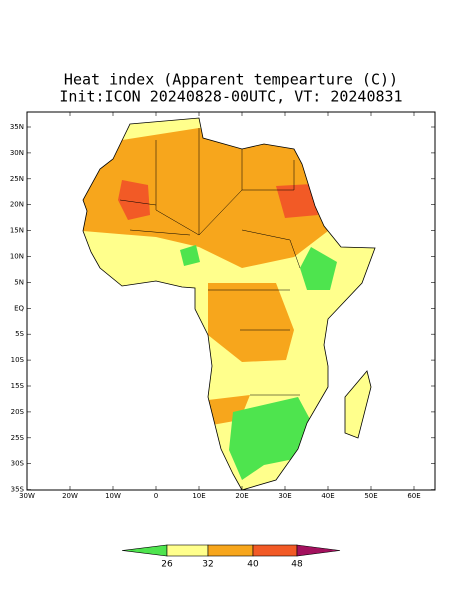  What do you see at coordinates (17, 205) in the screenshot?
I see `lat-label: 20N` at bounding box center [17, 205].